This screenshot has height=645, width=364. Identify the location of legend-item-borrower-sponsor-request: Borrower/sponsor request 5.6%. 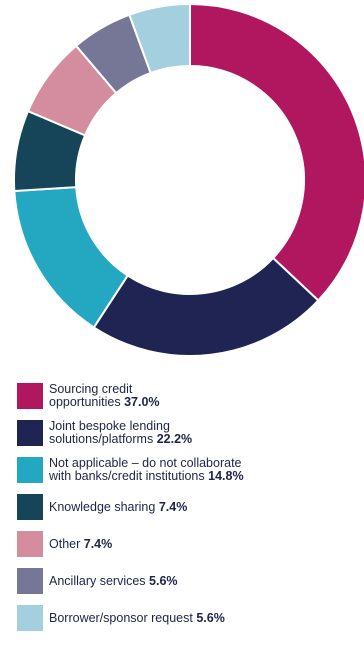
(187, 618).